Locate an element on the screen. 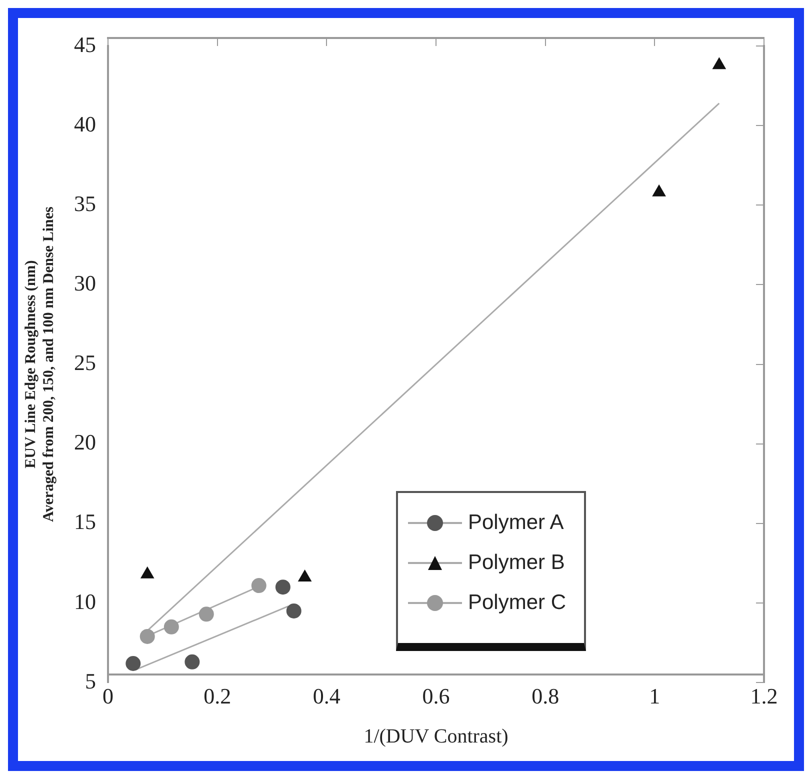 The image size is (812, 779). legend-label: Polymer C is located at coordinates (517, 603).